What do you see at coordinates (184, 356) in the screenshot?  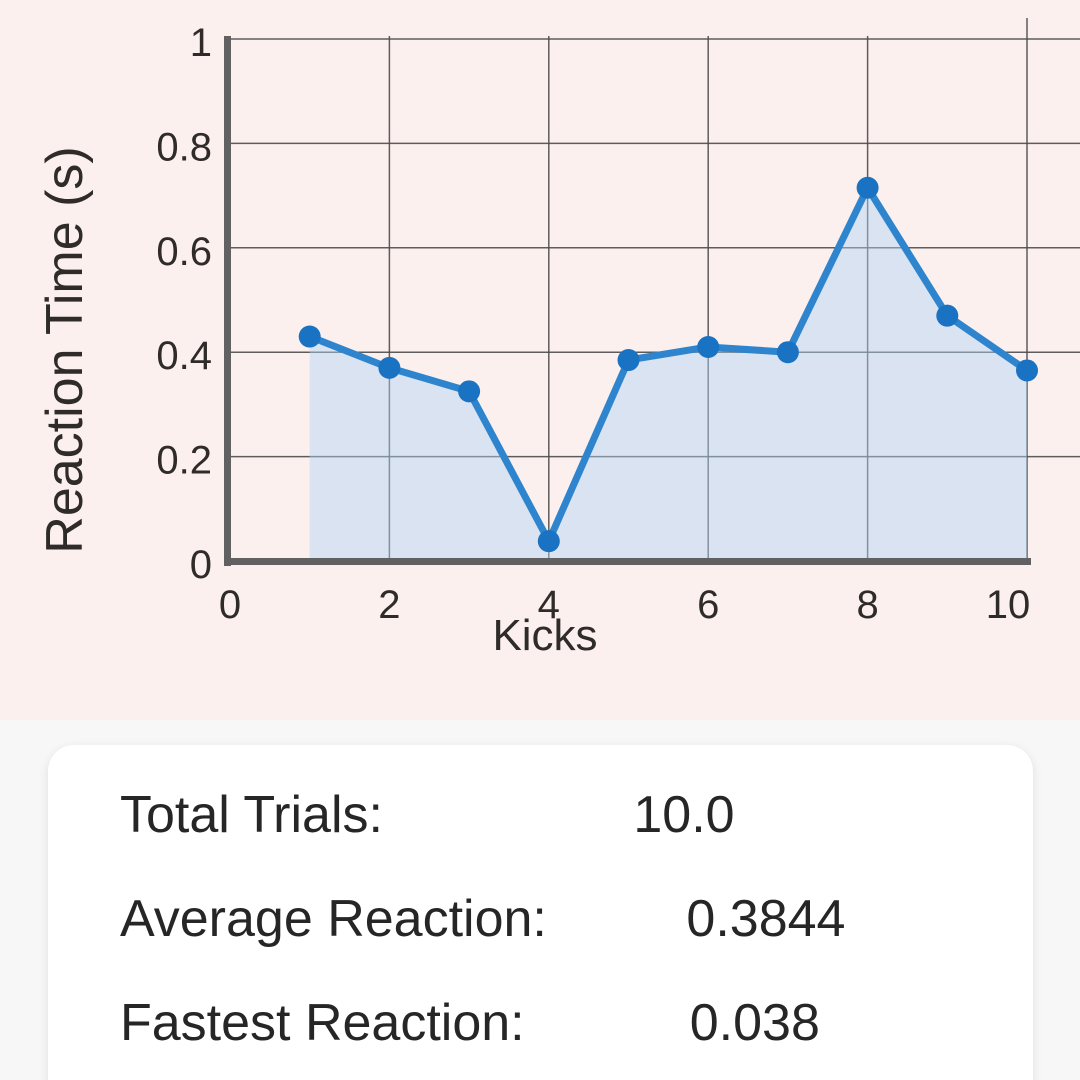 I see `y-tick-label: 0.4` at bounding box center [184, 356].